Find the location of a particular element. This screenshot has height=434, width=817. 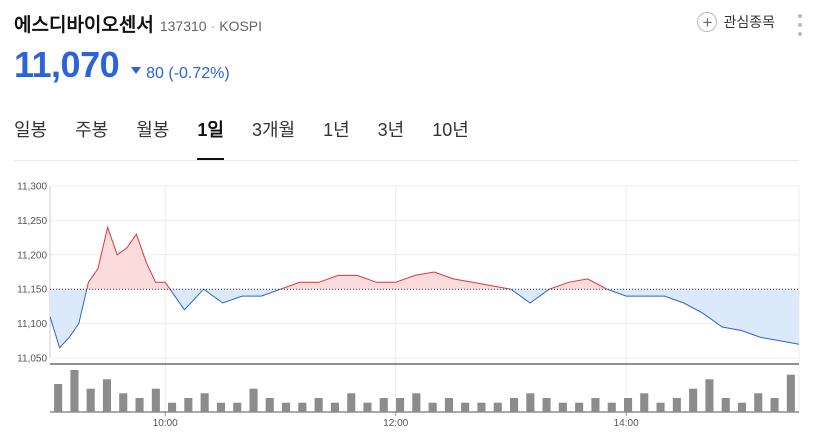

tab-1year: 1년 is located at coordinates (336, 130).